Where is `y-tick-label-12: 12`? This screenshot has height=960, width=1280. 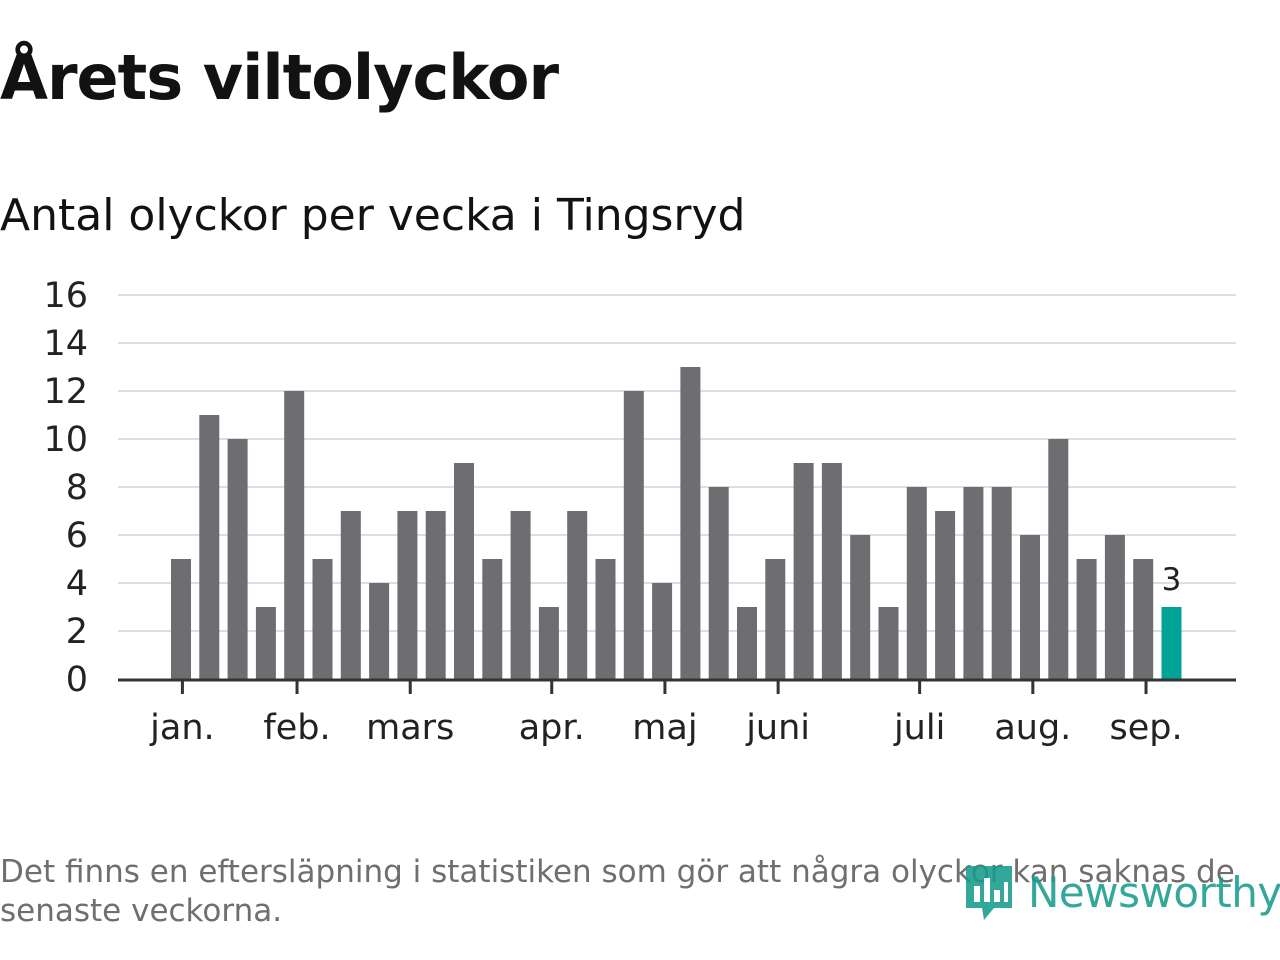 y-tick-label-12: 12 is located at coordinates (65, 392).